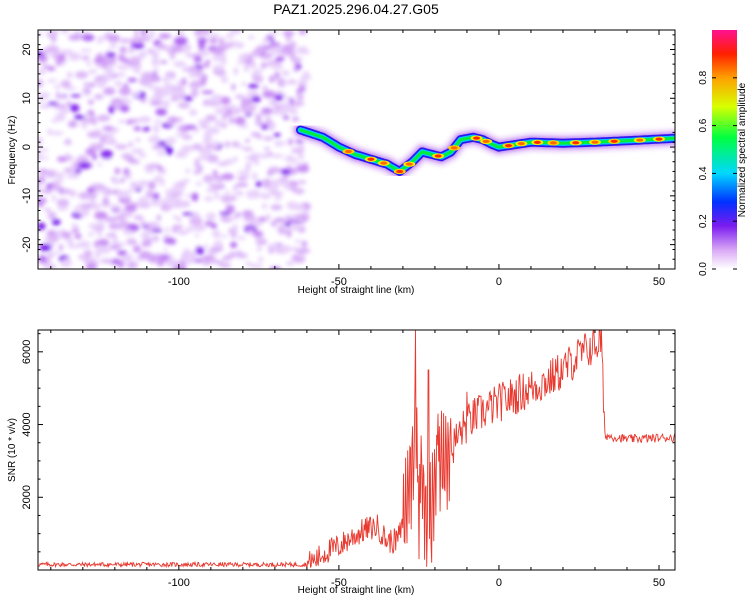 The image size is (750, 605). What do you see at coordinates (356, 590) in the screenshot?
I see `snr-x-label: Height of straight line (km)` at bounding box center [356, 590].